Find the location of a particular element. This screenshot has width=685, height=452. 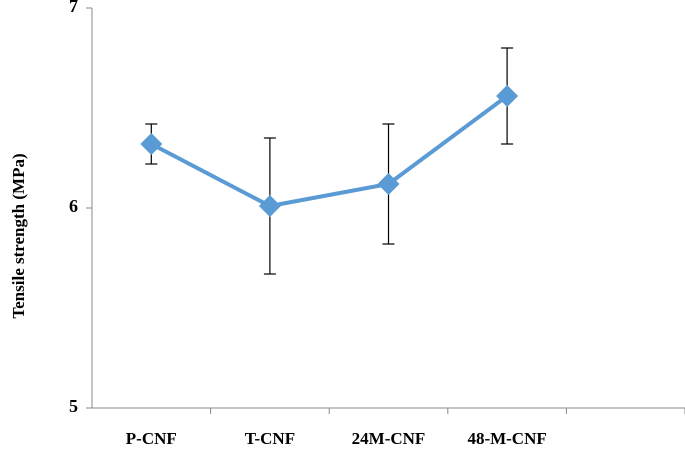

y-ticks: 5 6 7 is located at coordinates (80, 208).